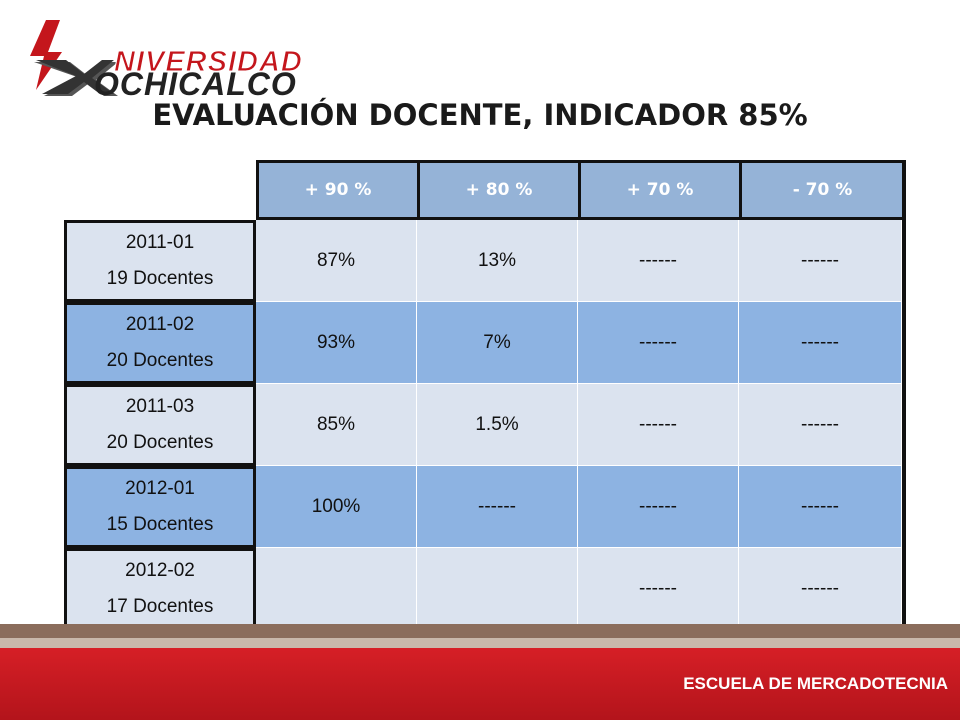  Describe the element at coordinates (480, 684) in the screenshot. I see `footer-bar` at that location.